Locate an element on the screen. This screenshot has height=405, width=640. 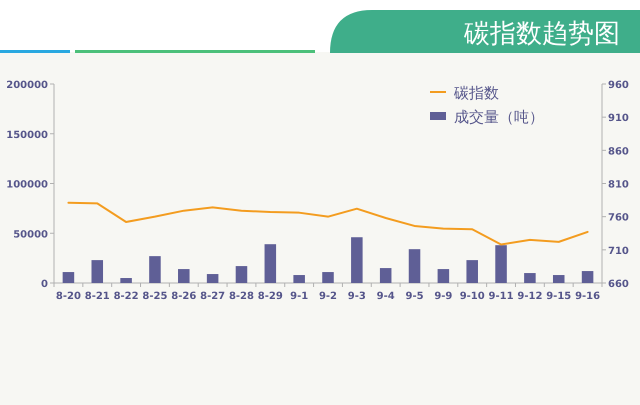
y-tick-label: 150000 is located at coordinates (27, 135).